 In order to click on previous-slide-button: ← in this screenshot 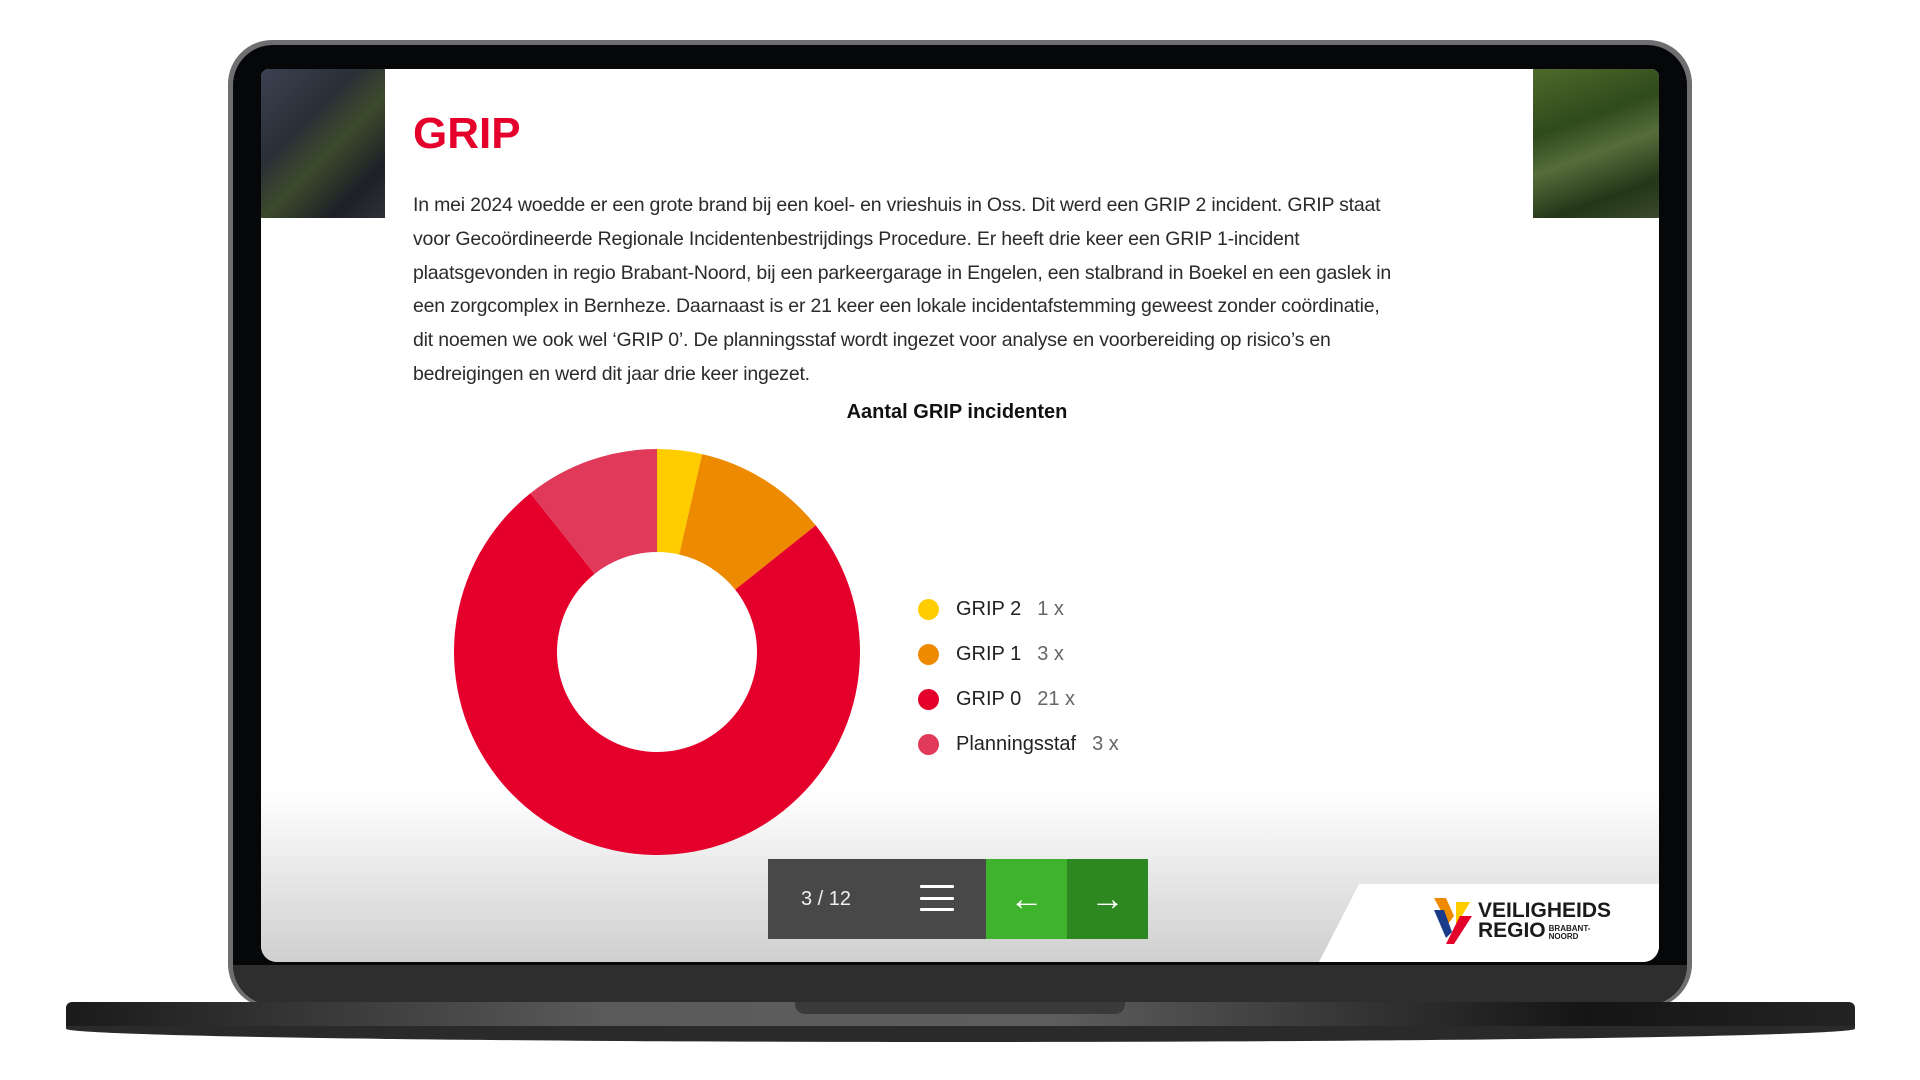, I will do `click(1026, 899)`.